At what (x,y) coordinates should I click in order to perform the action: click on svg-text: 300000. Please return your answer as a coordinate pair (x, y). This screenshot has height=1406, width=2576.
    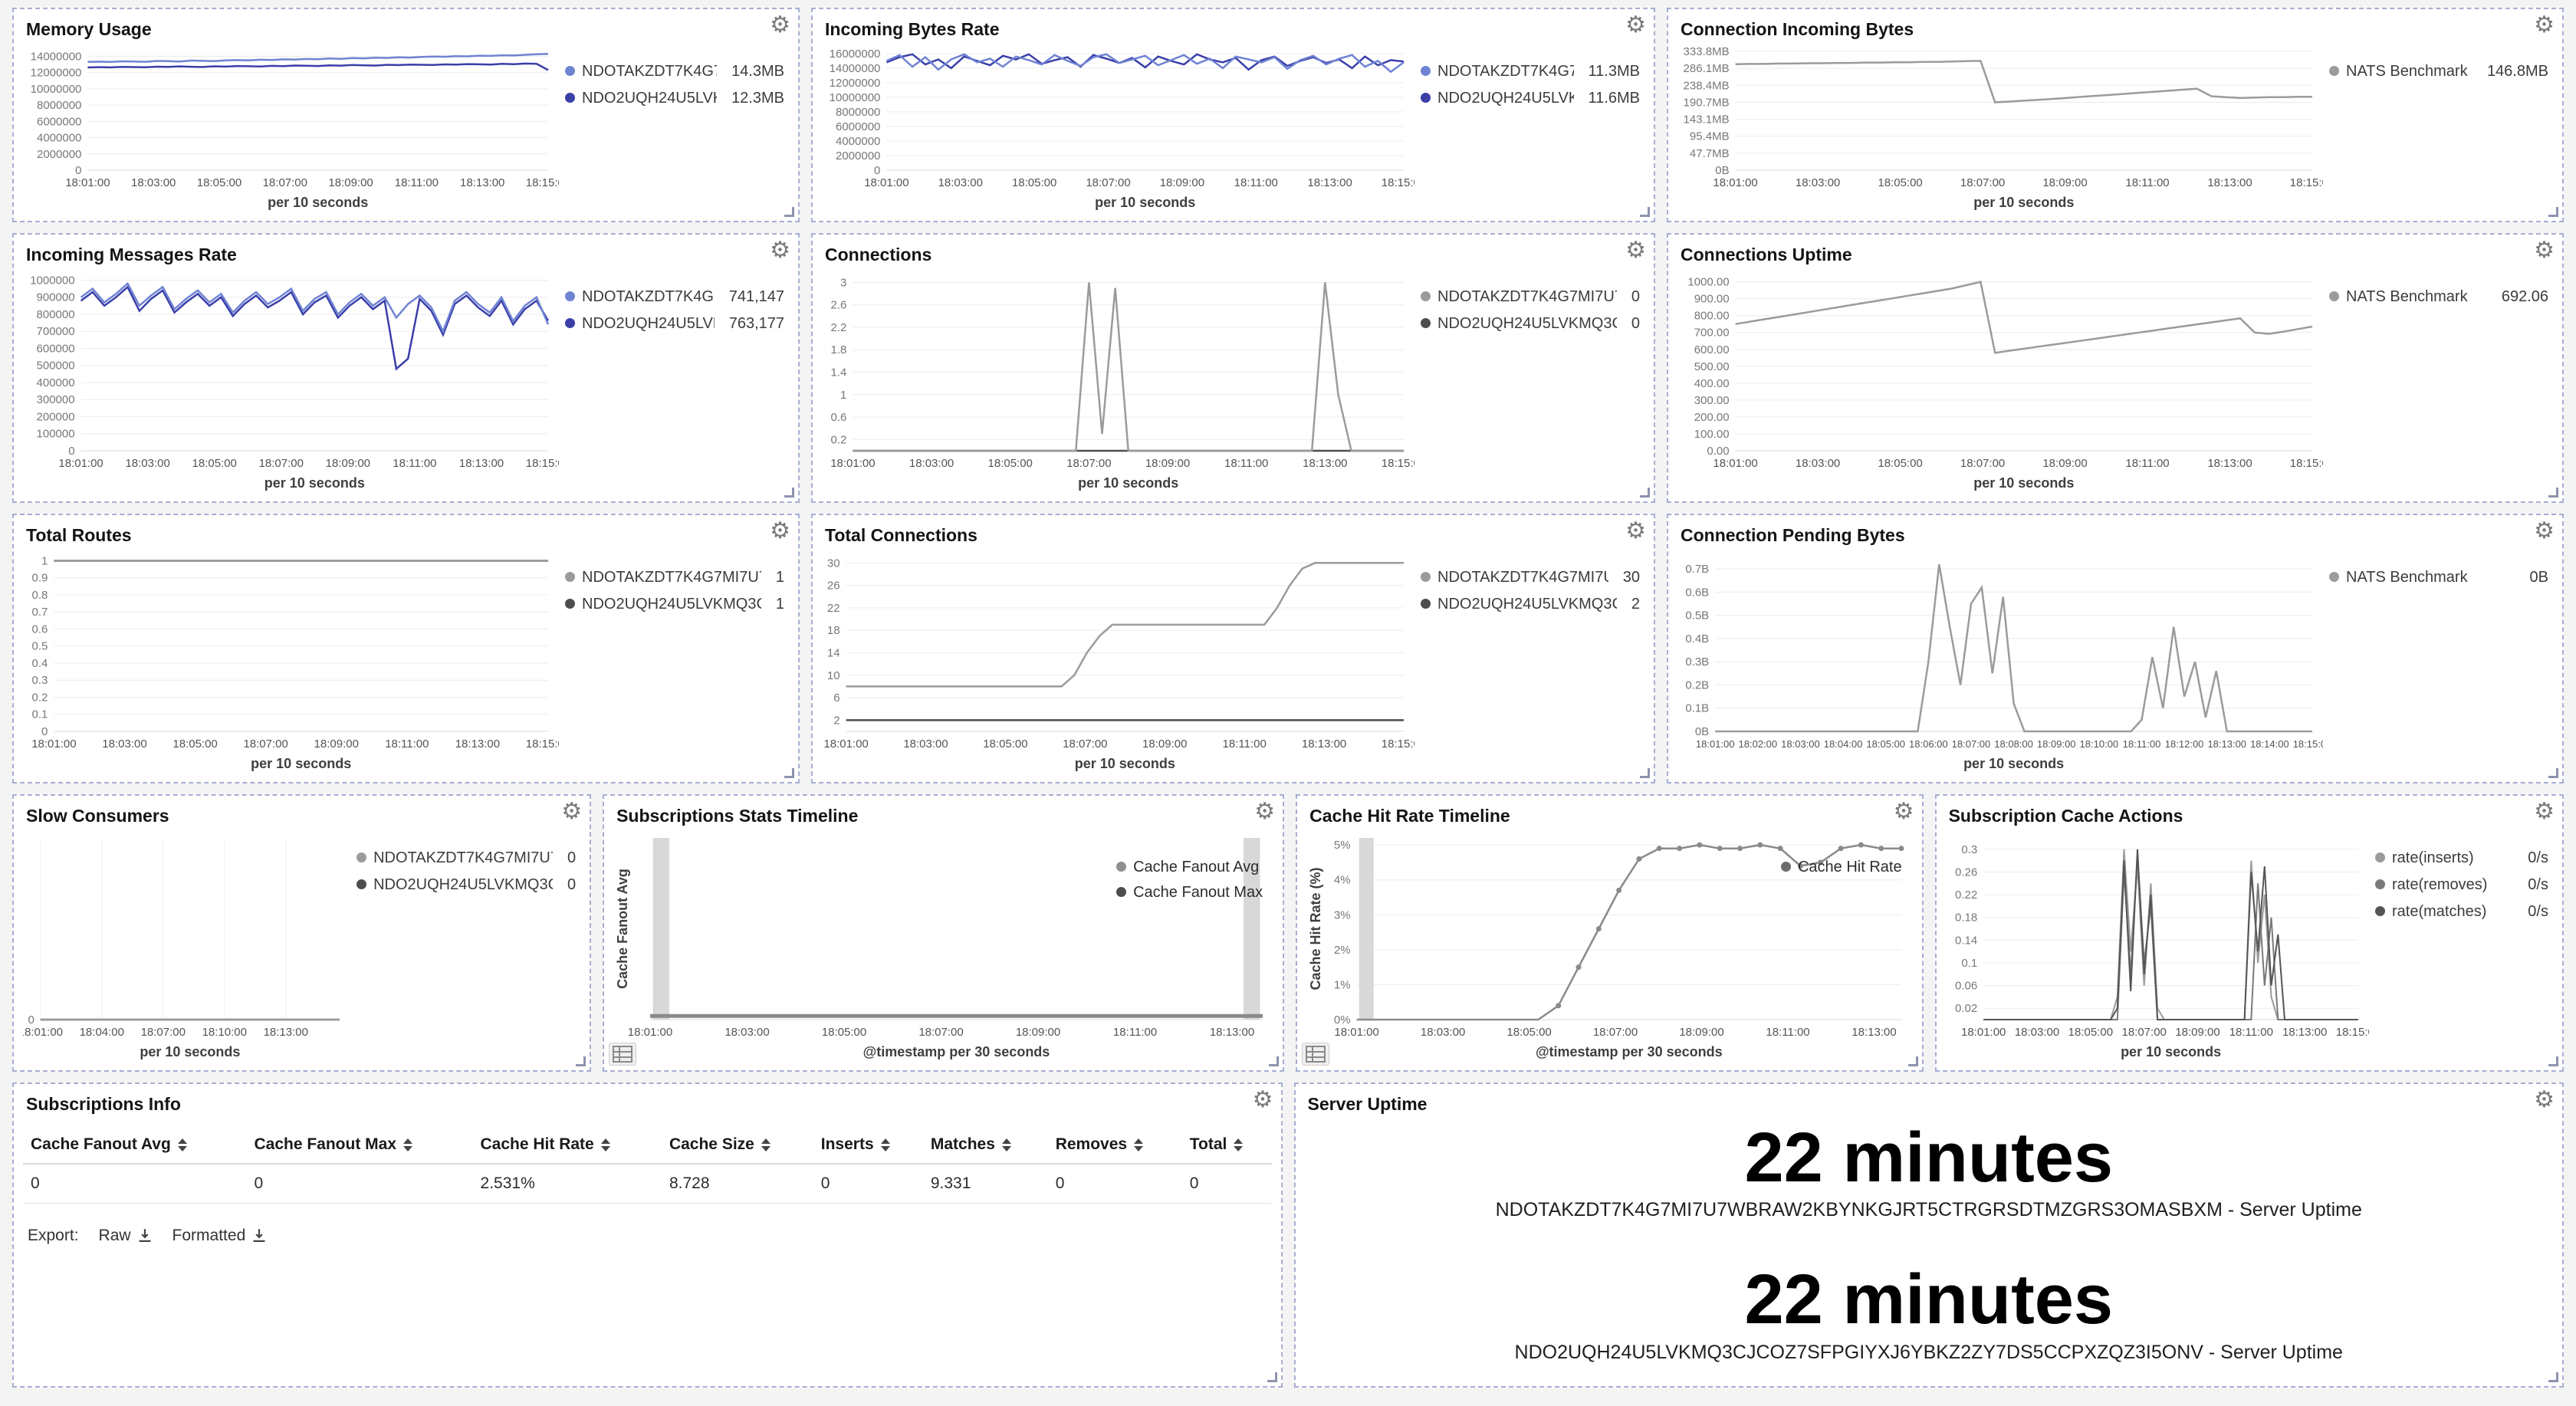
    Looking at the image, I should click on (56, 399).